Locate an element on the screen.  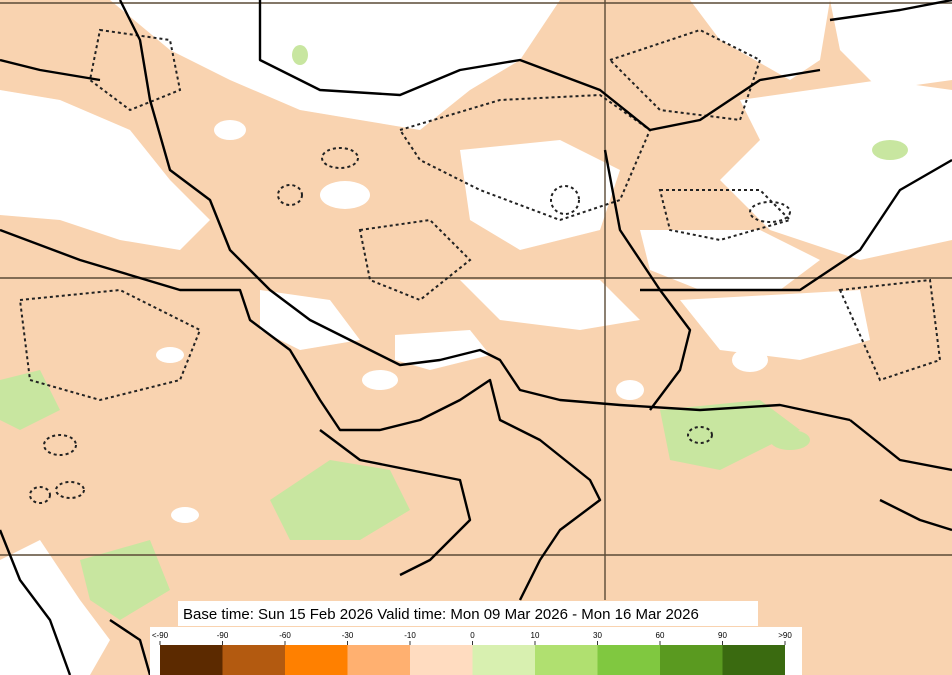
colorbar-label: -90 is located at coordinates (223, 635).